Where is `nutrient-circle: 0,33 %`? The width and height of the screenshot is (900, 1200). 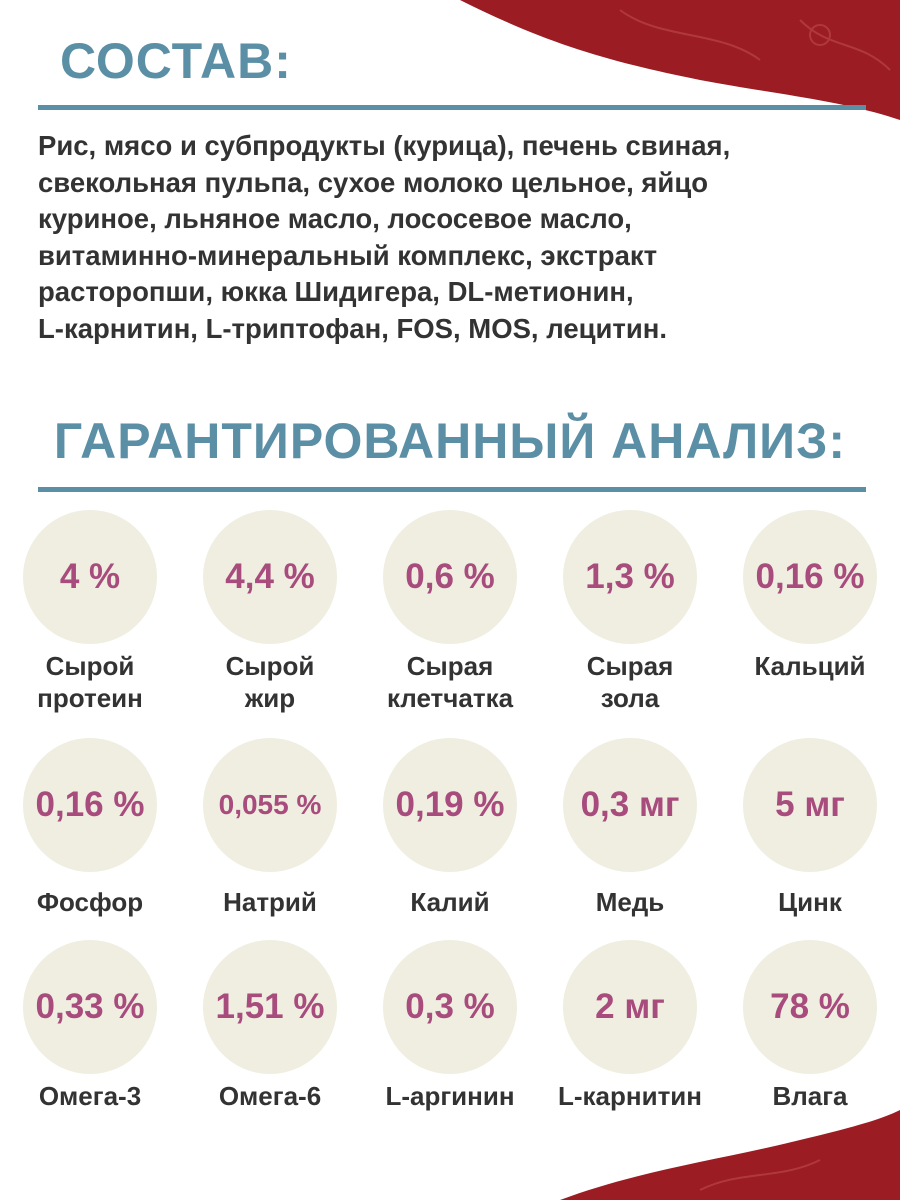
nutrient-circle: 0,33 % is located at coordinates (90, 1007).